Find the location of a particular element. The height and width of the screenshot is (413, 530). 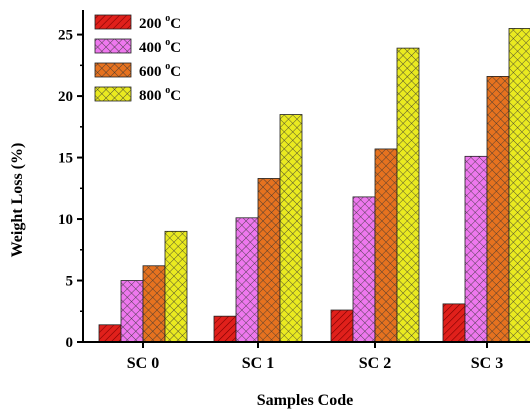

y-tick-label: 25 is located at coordinates (65, 36).